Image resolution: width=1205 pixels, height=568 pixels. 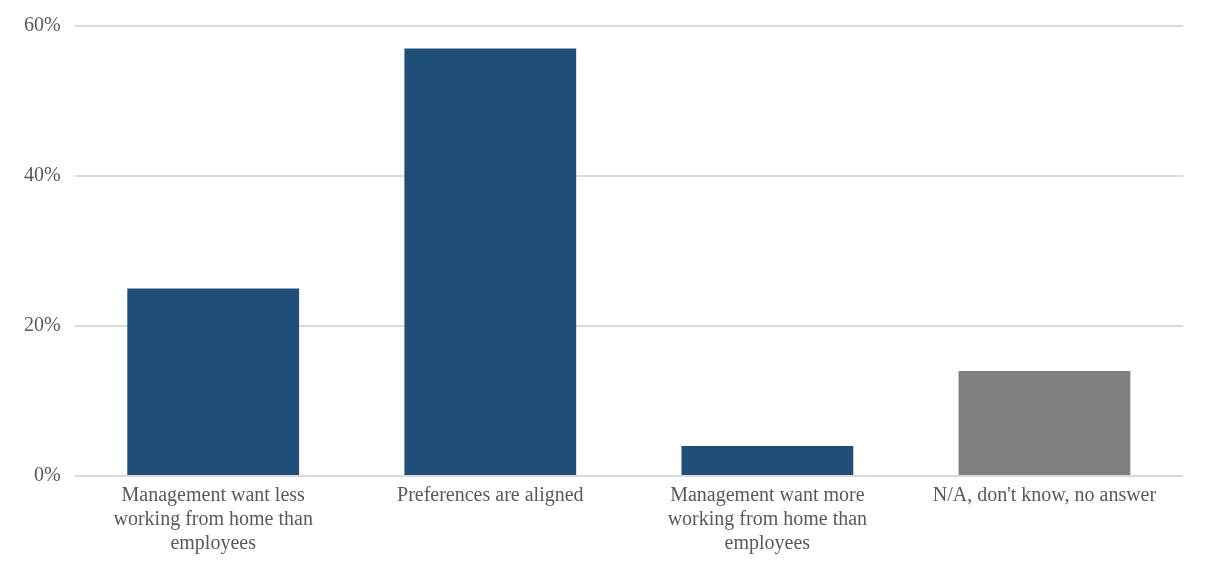 What do you see at coordinates (47, 474) in the screenshot?
I see `y-tick-label: 0%` at bounding box center [47, 474].